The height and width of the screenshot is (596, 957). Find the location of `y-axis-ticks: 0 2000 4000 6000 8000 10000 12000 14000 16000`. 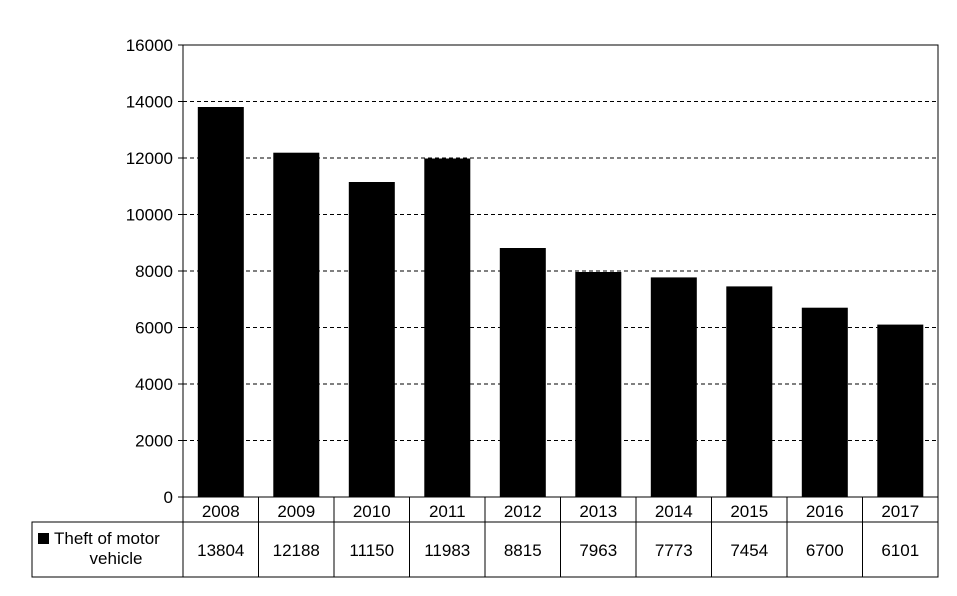

y-axis-ticks: 0 2000 4000 6000 8000 10000 12000 14000 16000 is located at coordinates (154, 271).